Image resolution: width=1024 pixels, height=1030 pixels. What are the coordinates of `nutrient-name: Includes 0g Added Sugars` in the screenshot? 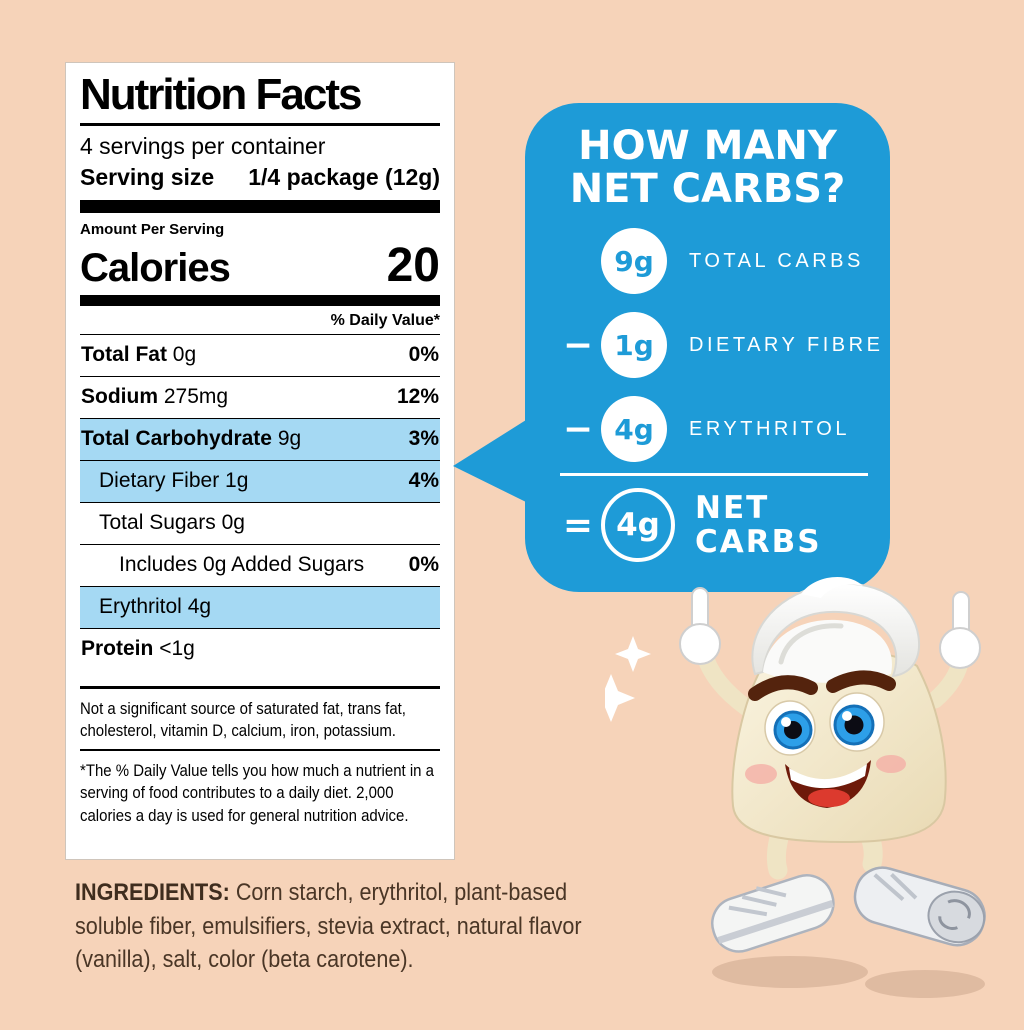 It's located at (242, 565).